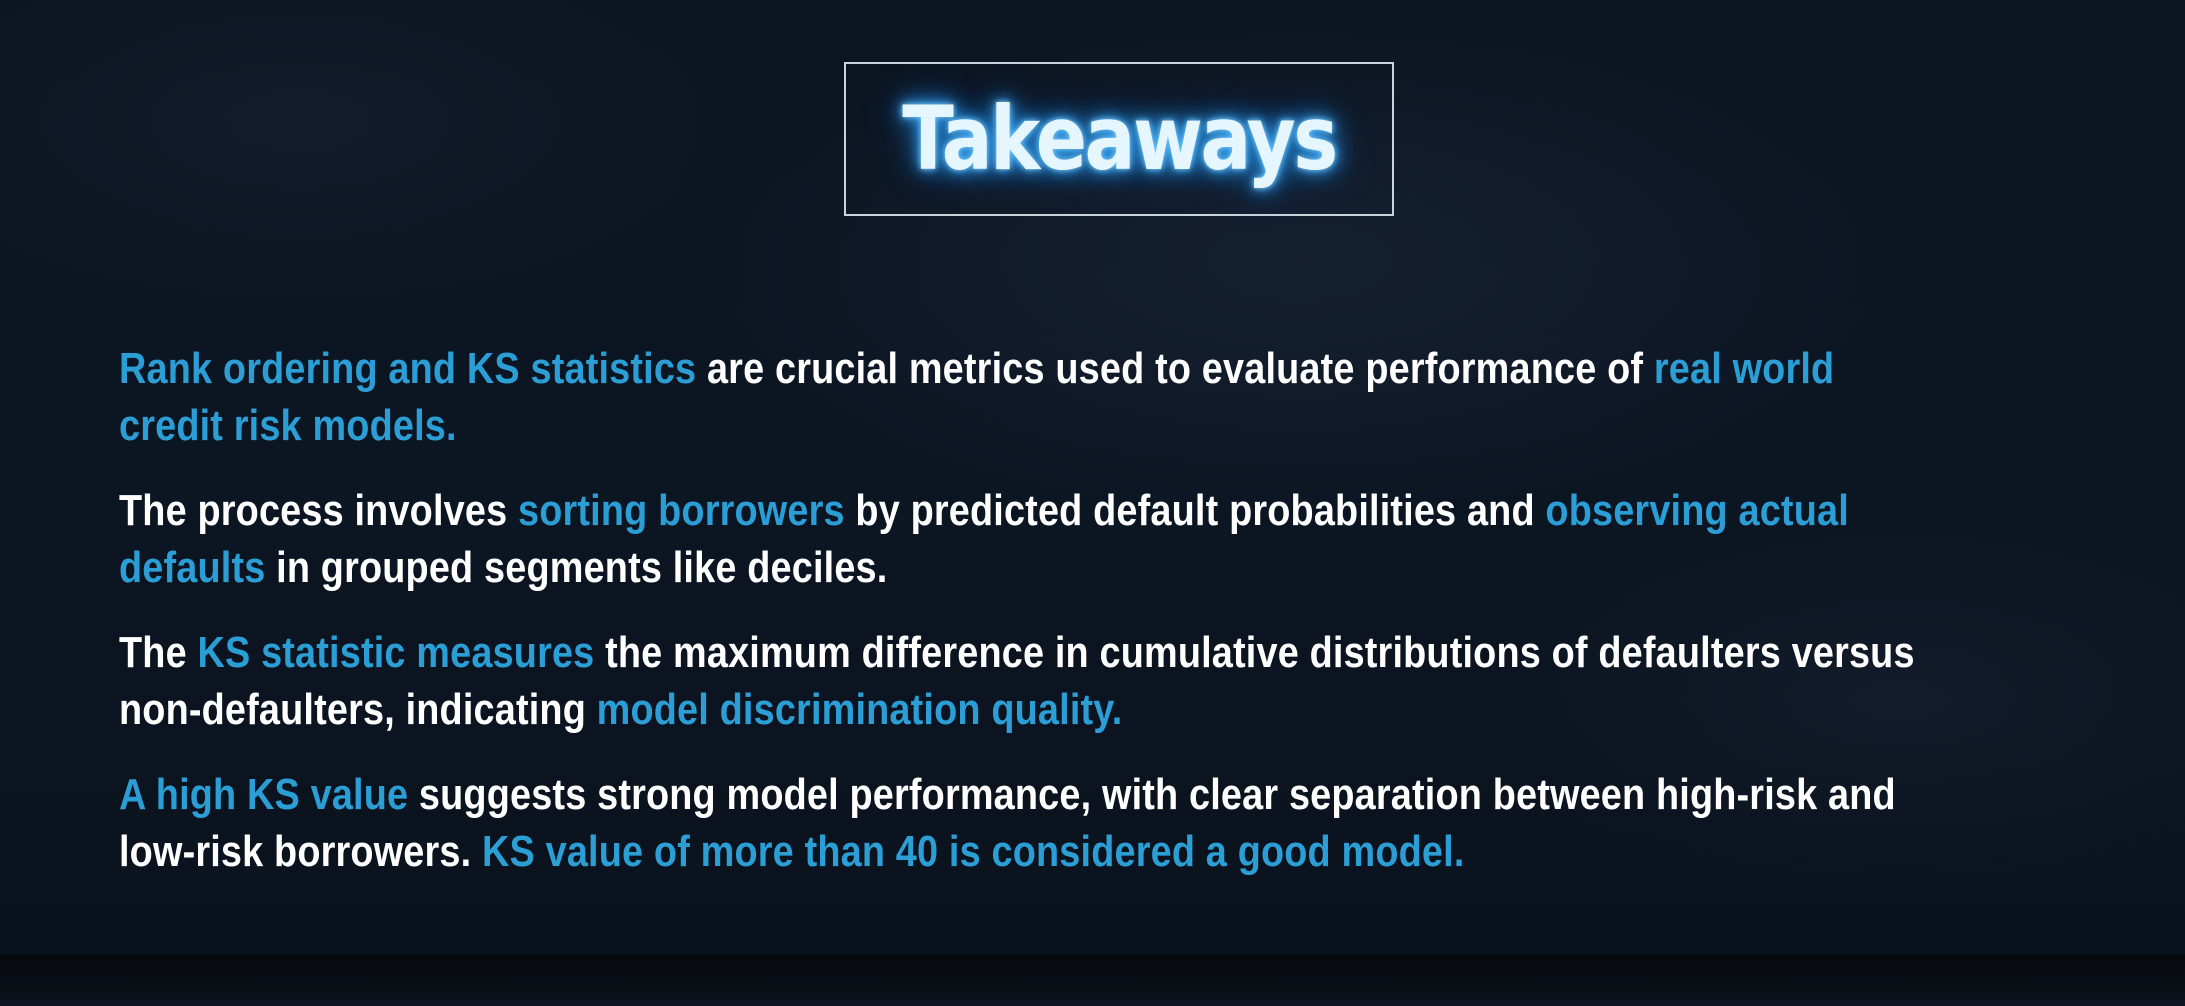 The image size is (2185, 1006). I want to click on body-text: The process involves, so click(318, 510).